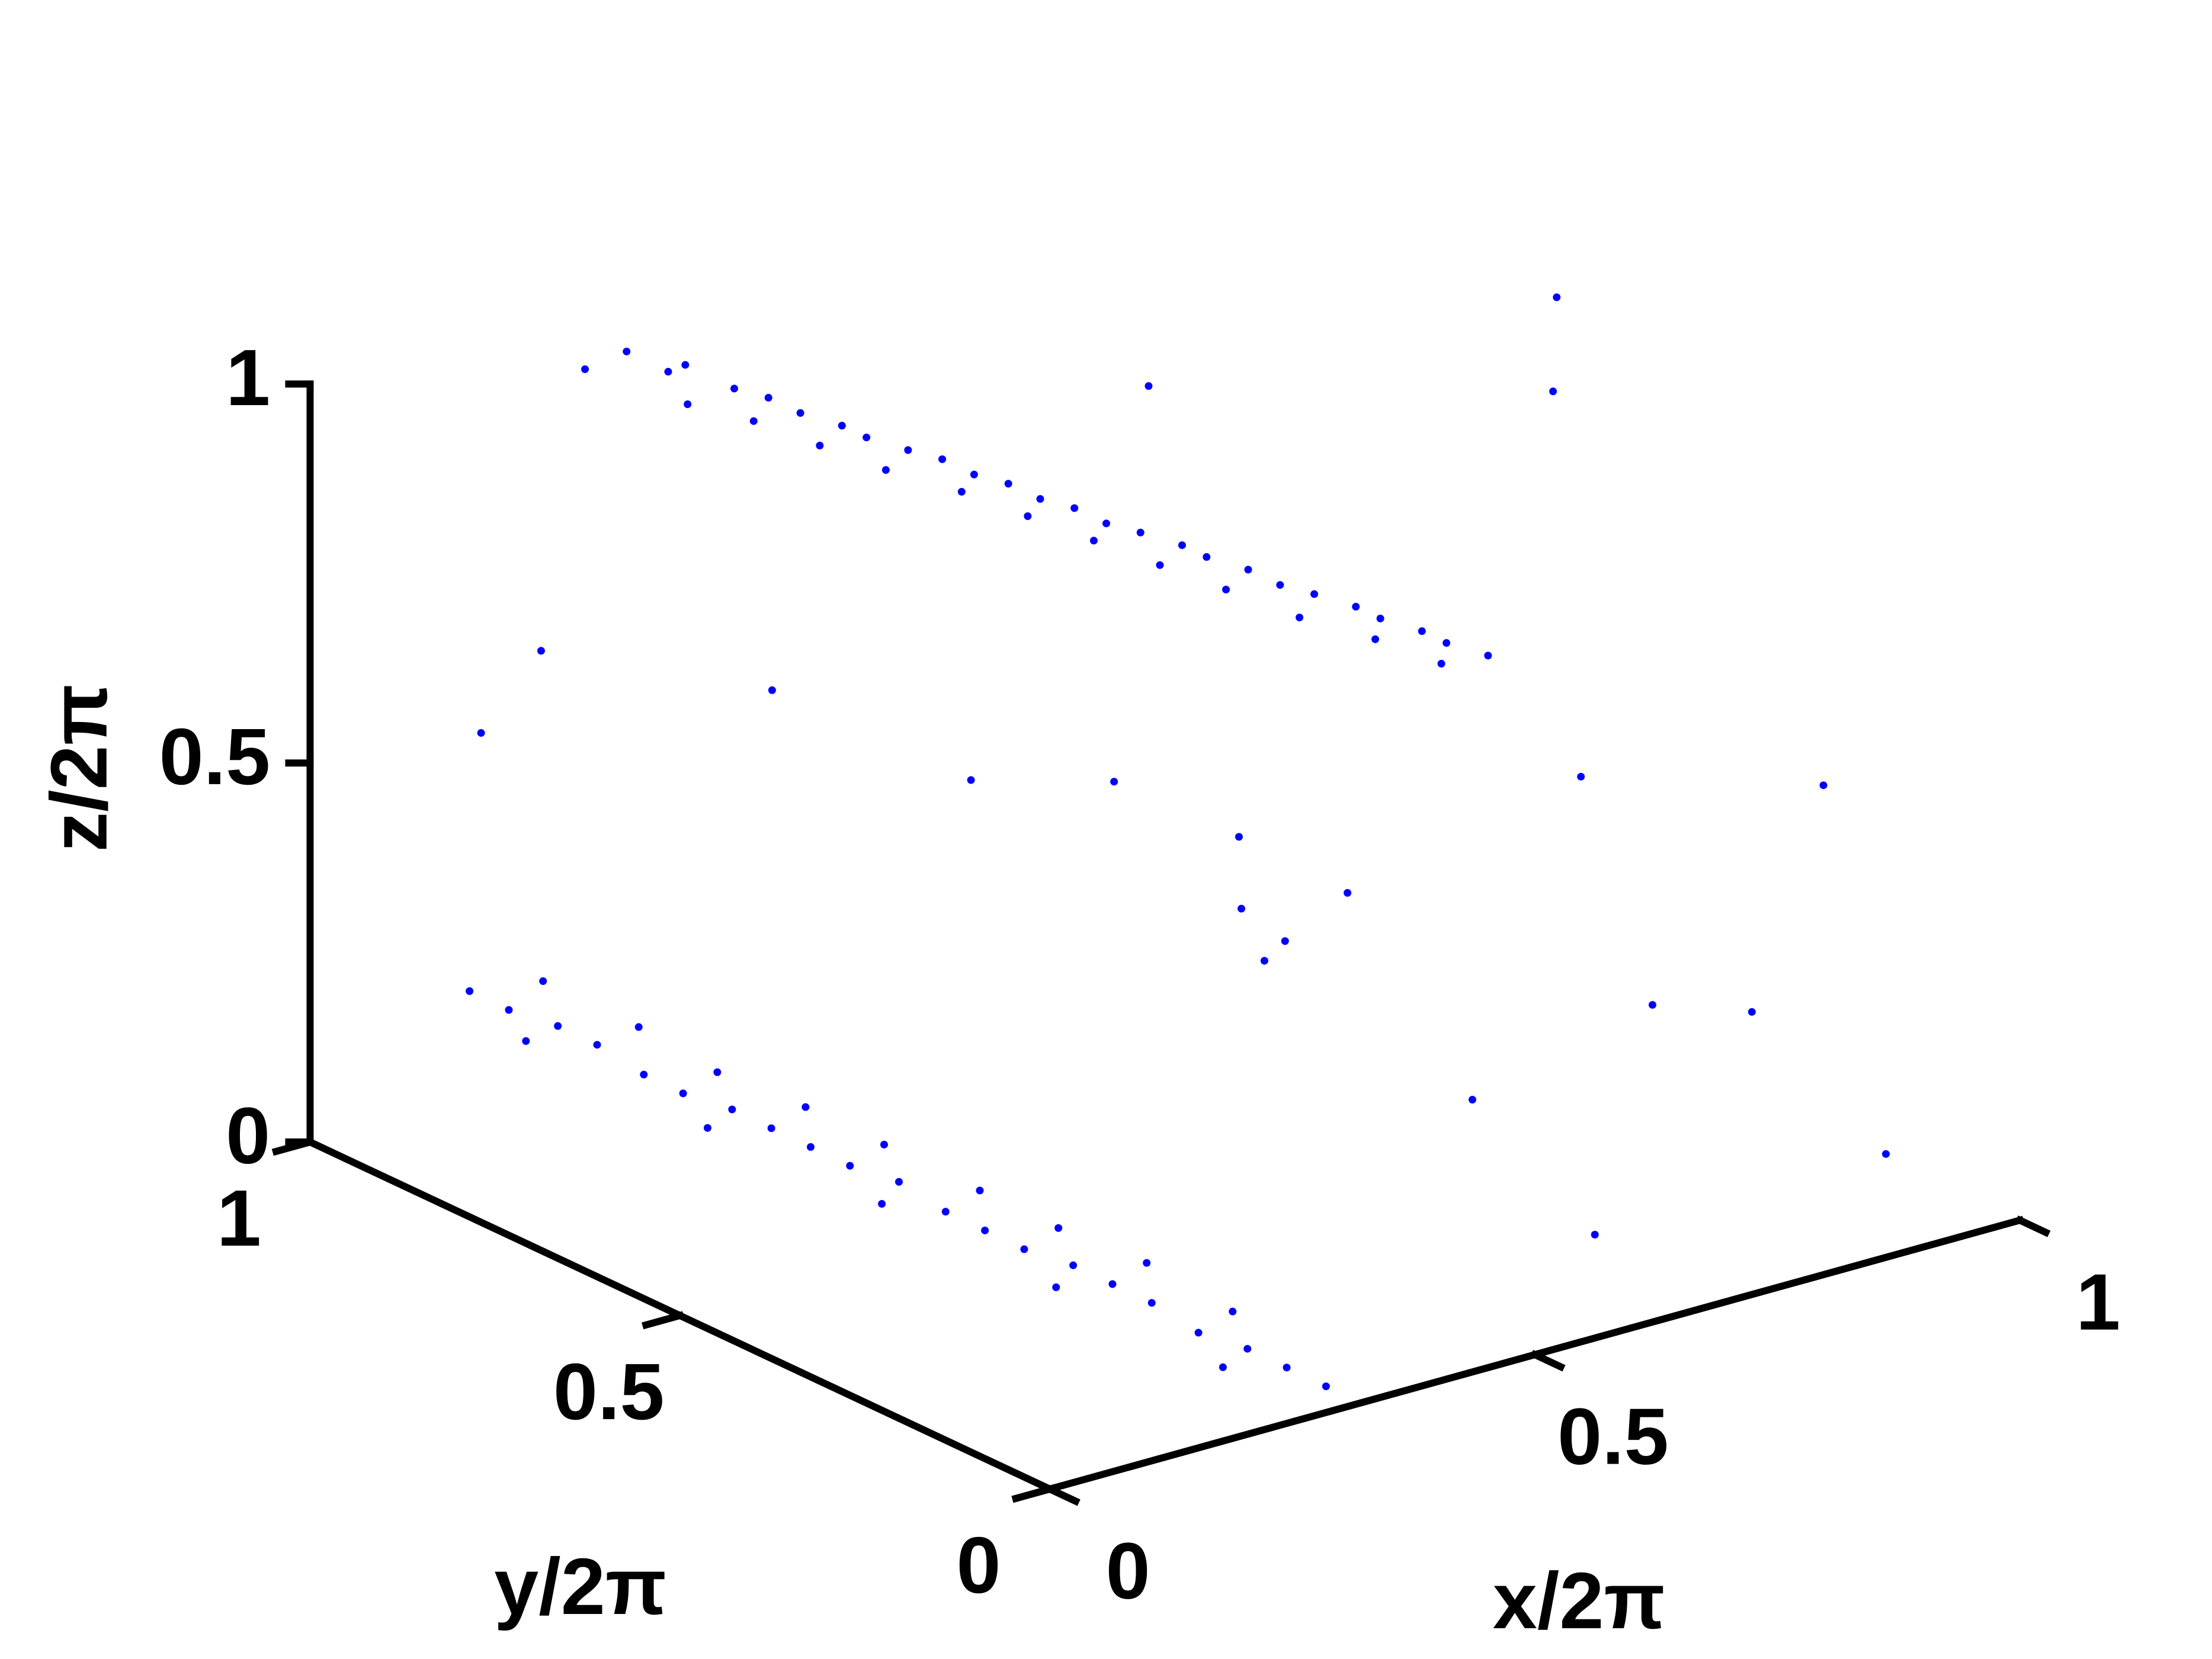 This screenshot has width=2212, height=1659. Describe the element at coordinates (239, 1218) in the screenshot. I see `y-tick-label: 1` at that location.